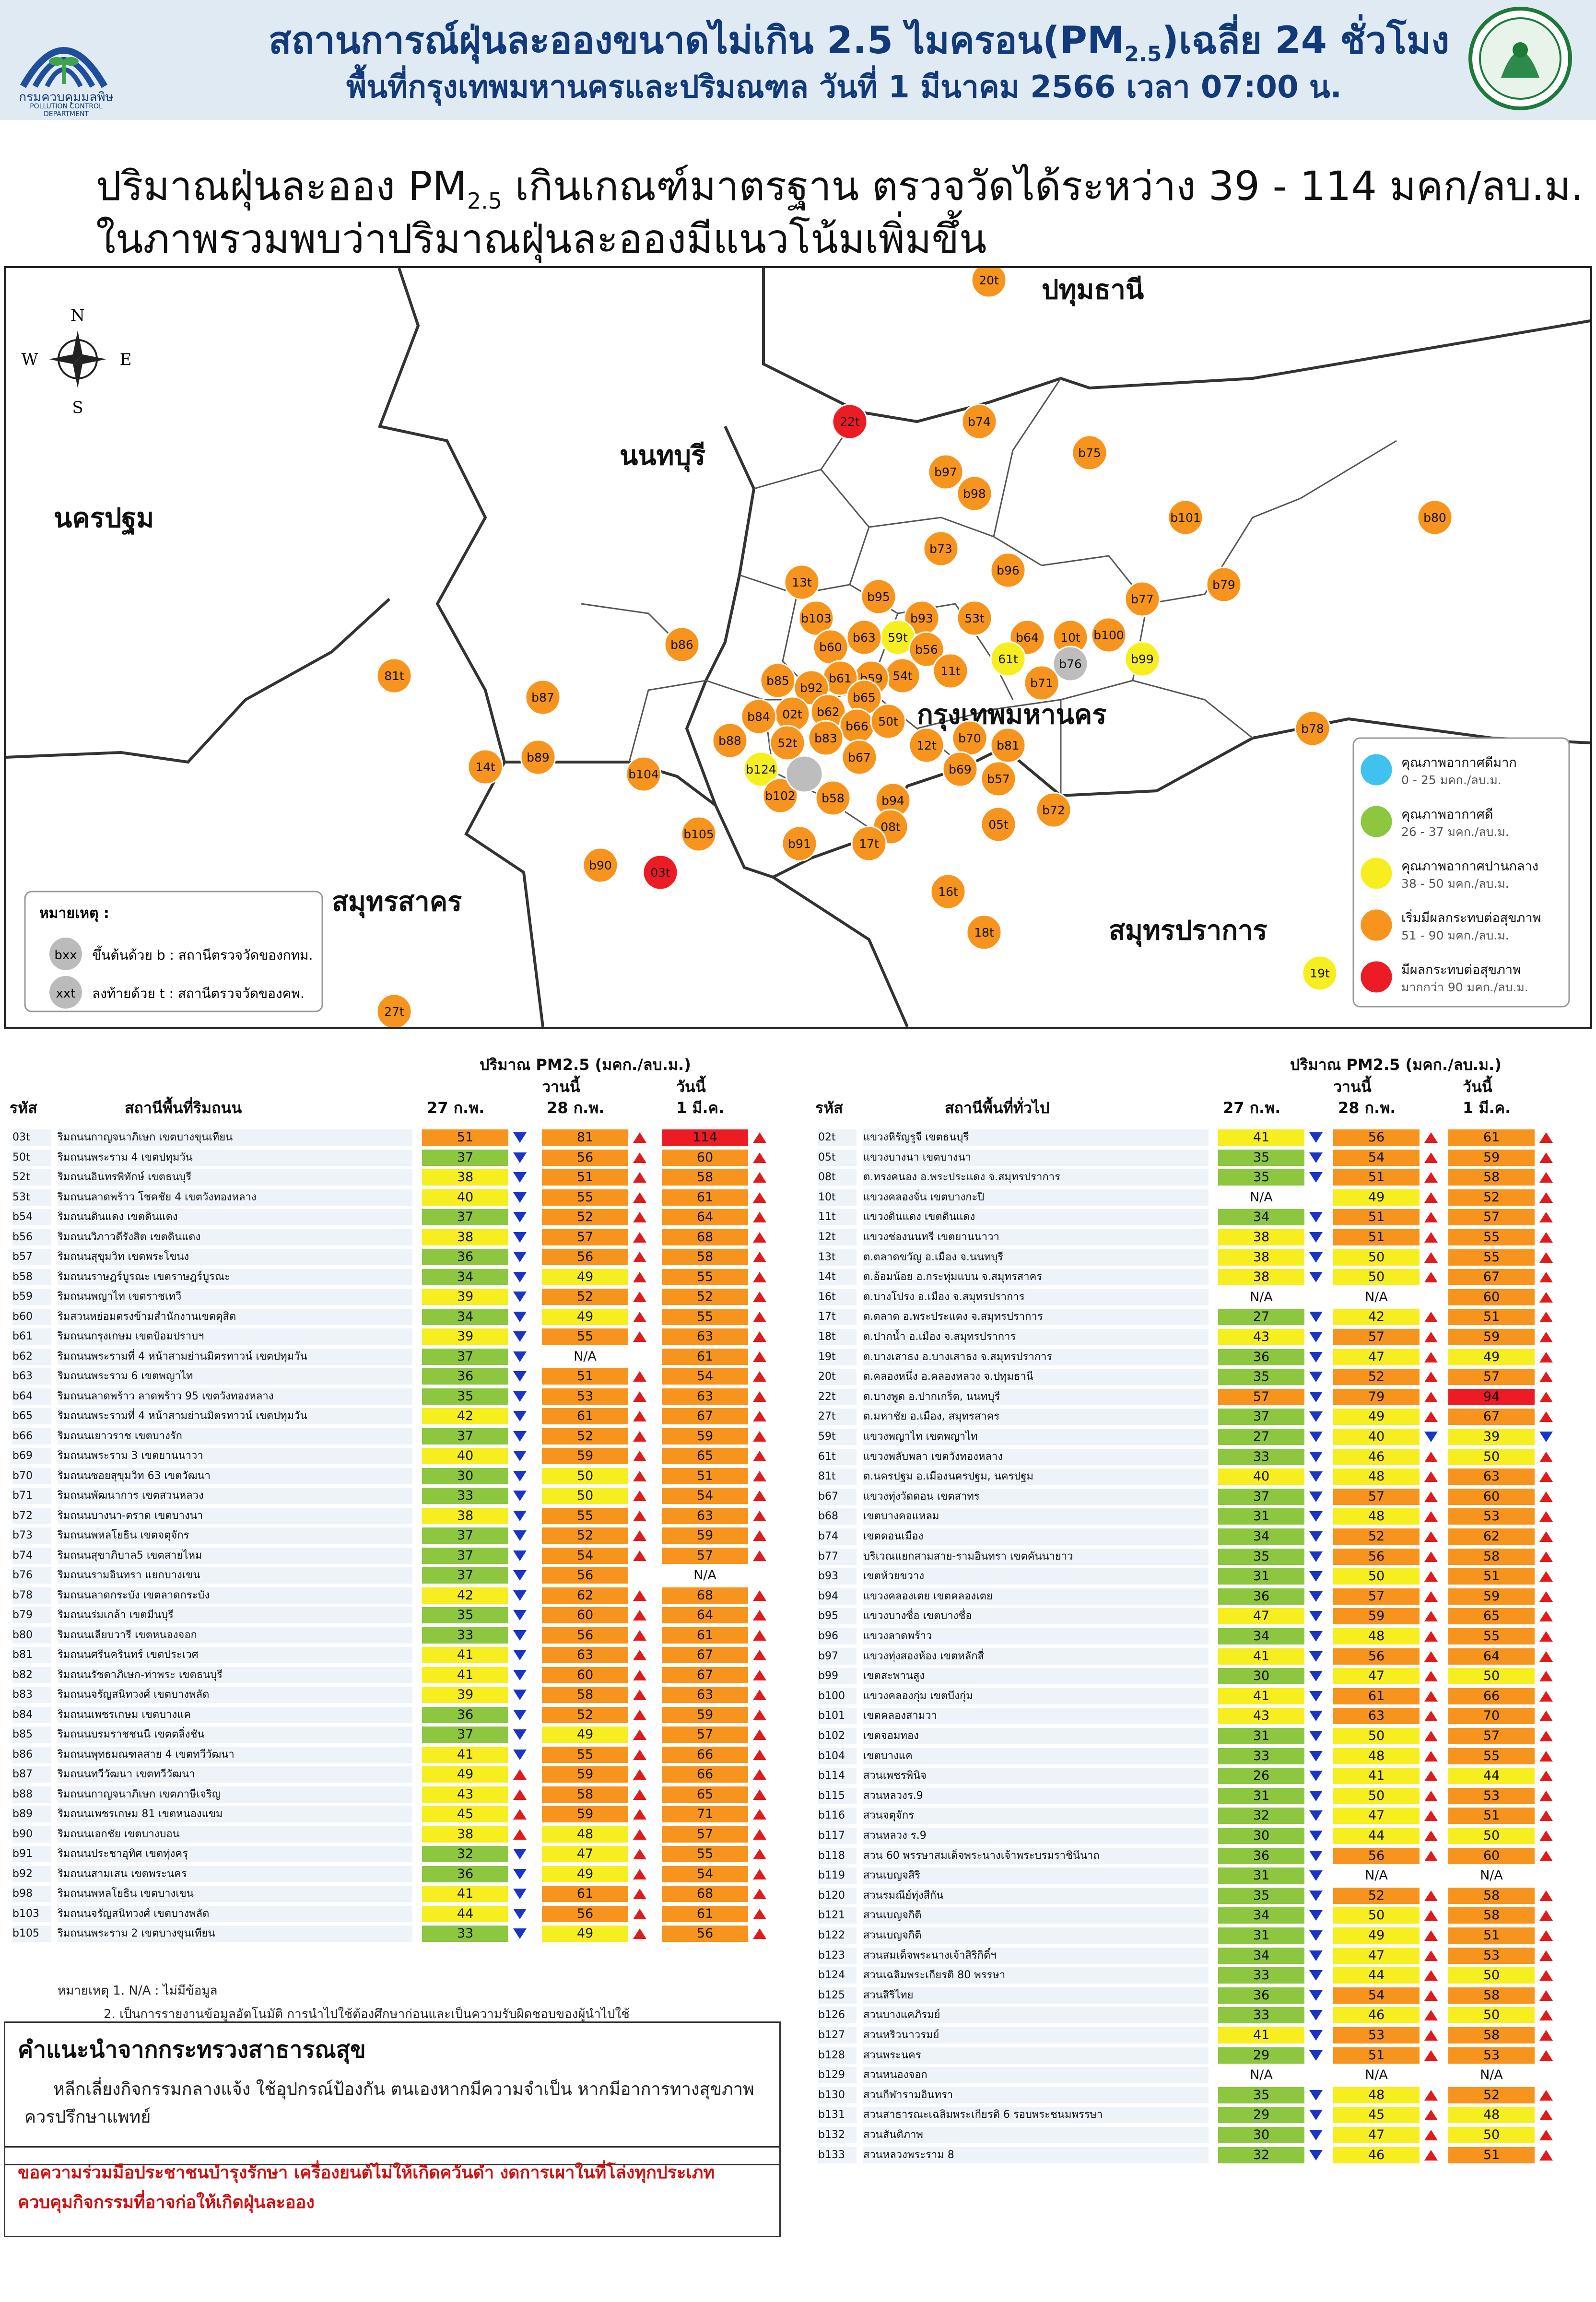  What do you see at coordinates (869, 844) in the screenshot?
I see `station-label: 17t` at bounding box center [869, 844].